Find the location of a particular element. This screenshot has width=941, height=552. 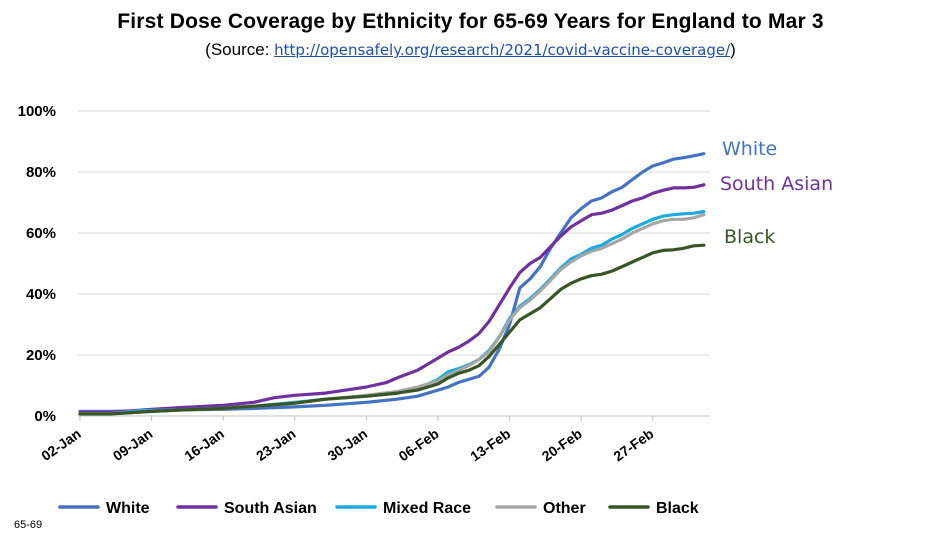

direct-label-south-asian: South Asian is located at coordinates (776, 184).